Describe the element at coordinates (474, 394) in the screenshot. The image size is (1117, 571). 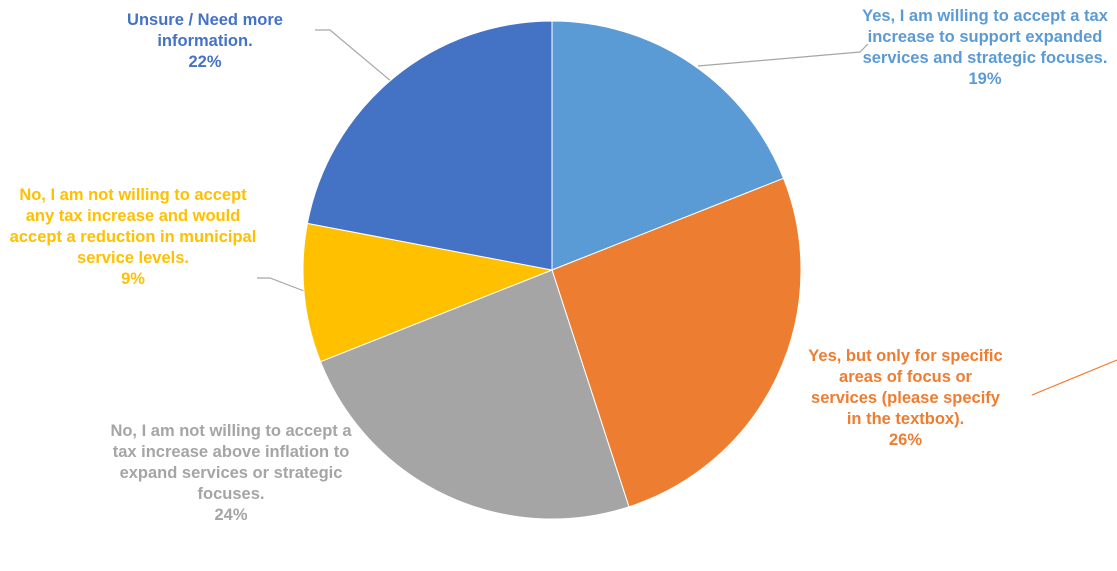
I see `pie-slice-no-above-inflation` at that location.